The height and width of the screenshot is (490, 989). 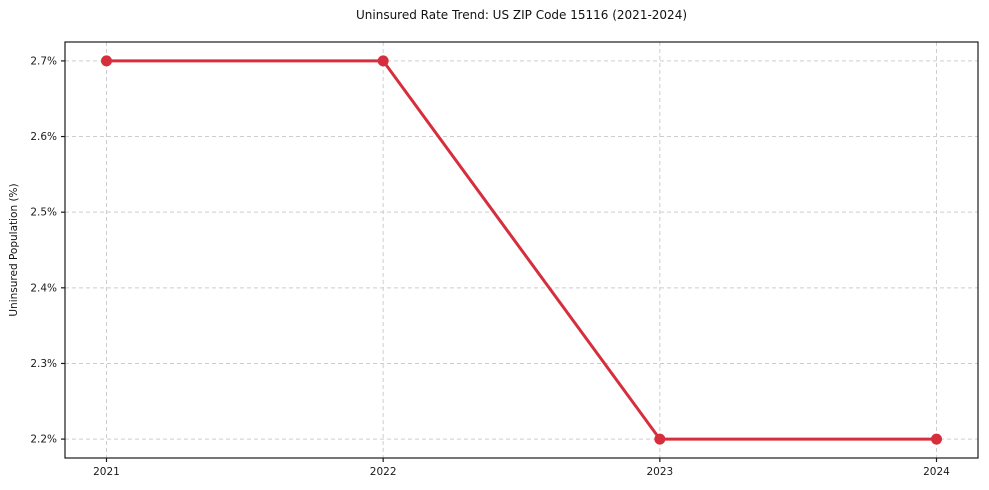 I want to click on y-tick-label: 2.5%, so click(x=43, y=213).